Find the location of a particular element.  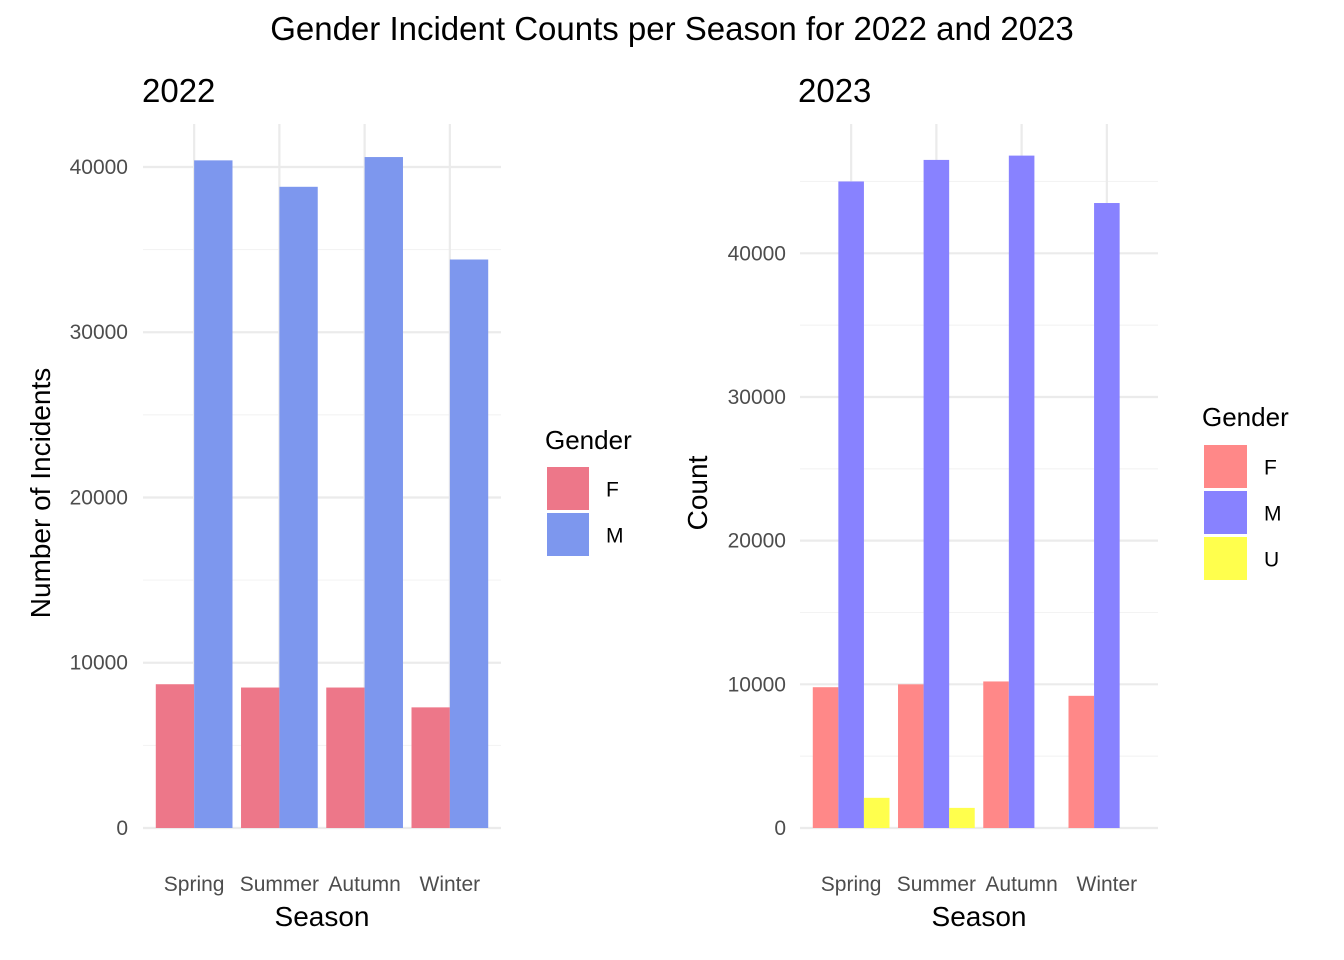

panel-title-2022: 2022 is located at coordinates (178, 90).